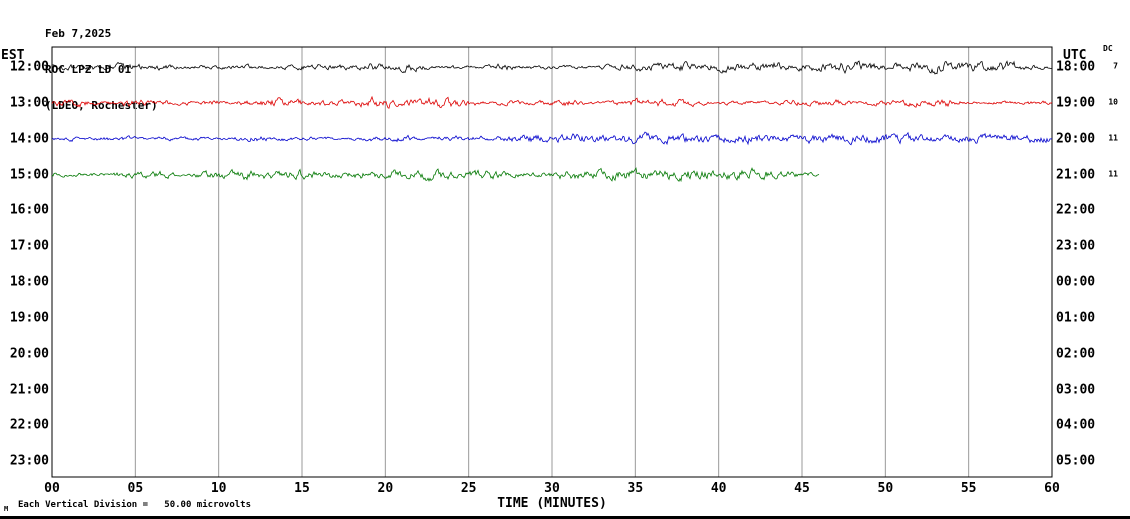  I want to click on est-time-label-1300: 13:00, so click(29, 103).